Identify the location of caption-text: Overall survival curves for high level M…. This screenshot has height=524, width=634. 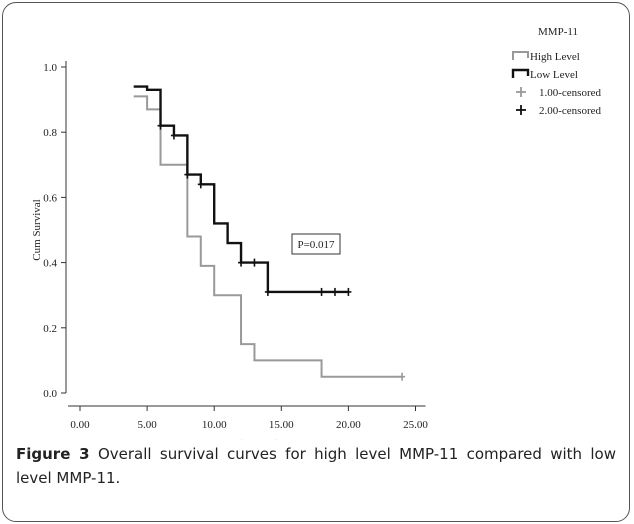
(316, 466).